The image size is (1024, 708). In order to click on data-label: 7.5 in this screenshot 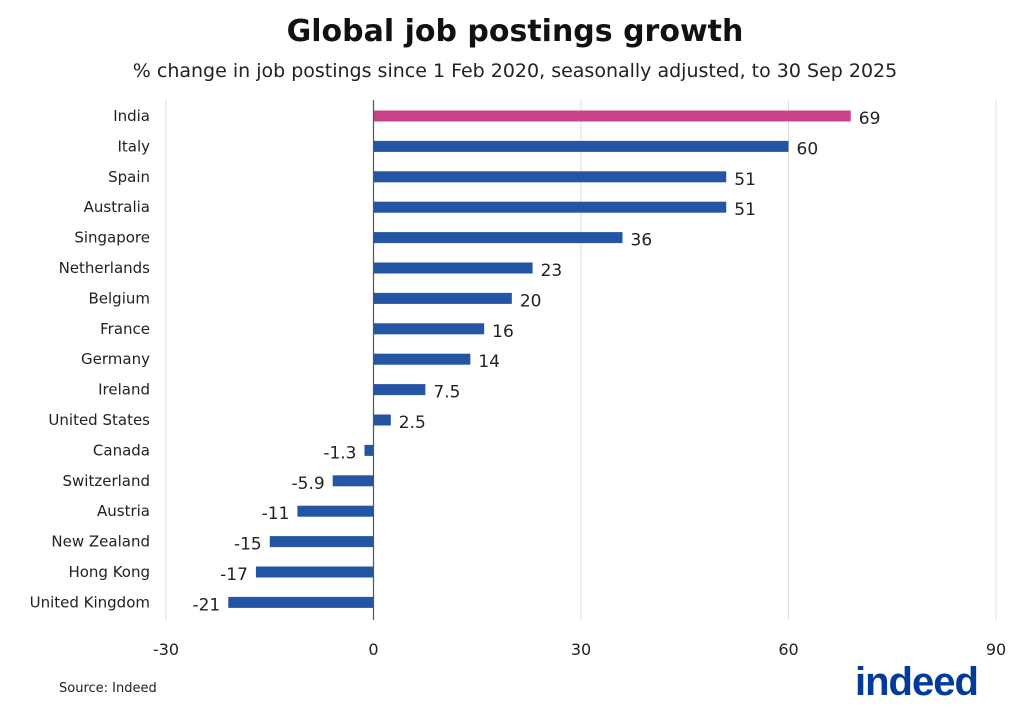, I will do `click(446, 393)`.